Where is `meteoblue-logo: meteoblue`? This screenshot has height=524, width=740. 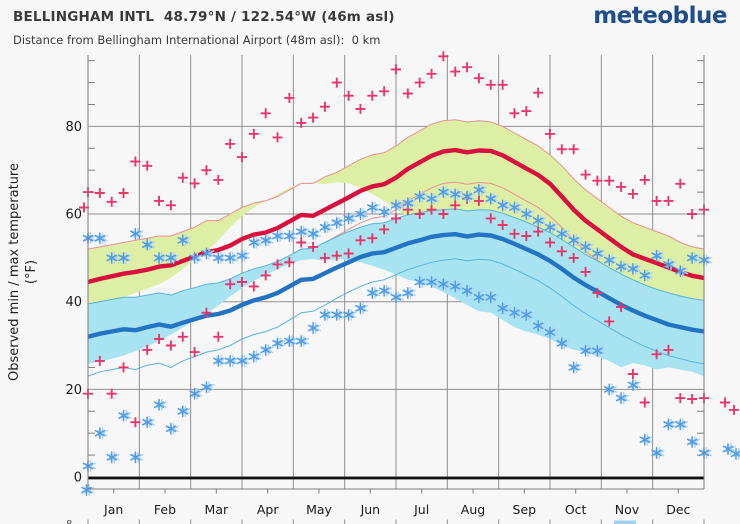
meteoblue-logo: meteoblue is located at coordinates (660, 16).